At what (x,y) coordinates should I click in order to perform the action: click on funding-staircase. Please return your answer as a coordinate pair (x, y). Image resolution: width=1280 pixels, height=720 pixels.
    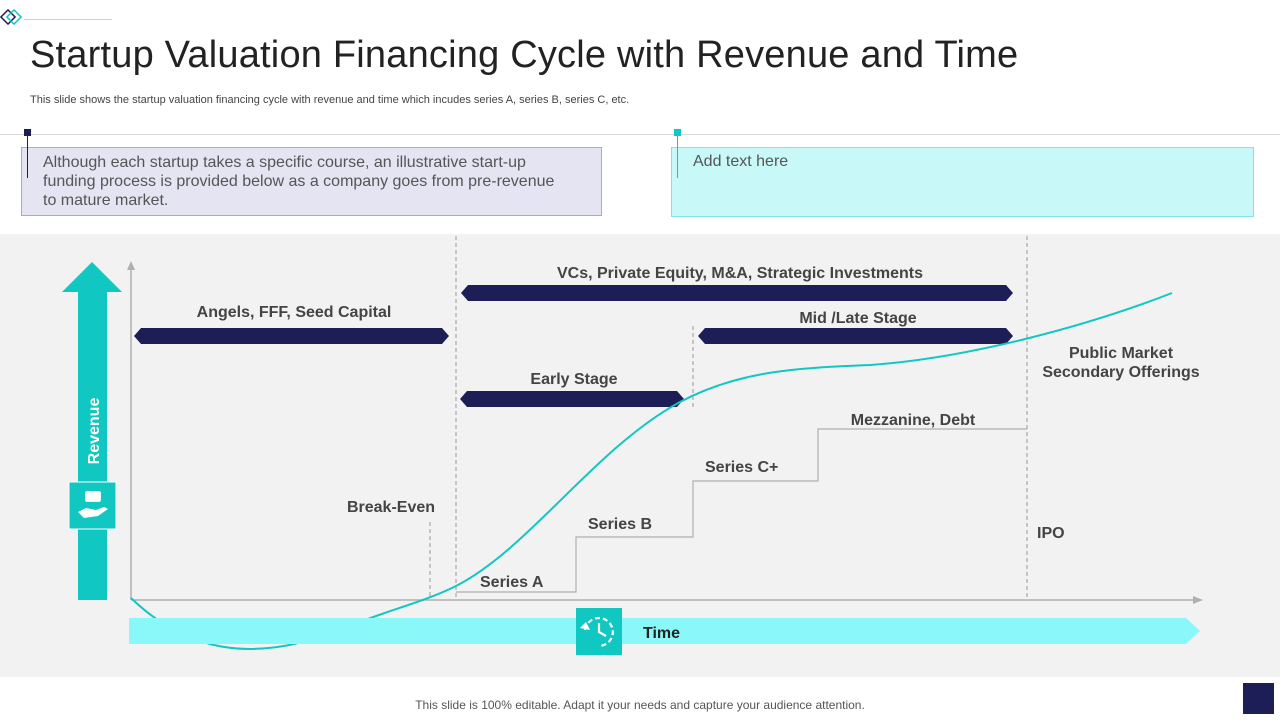
    Looking at the image, I should click on (741, 510).